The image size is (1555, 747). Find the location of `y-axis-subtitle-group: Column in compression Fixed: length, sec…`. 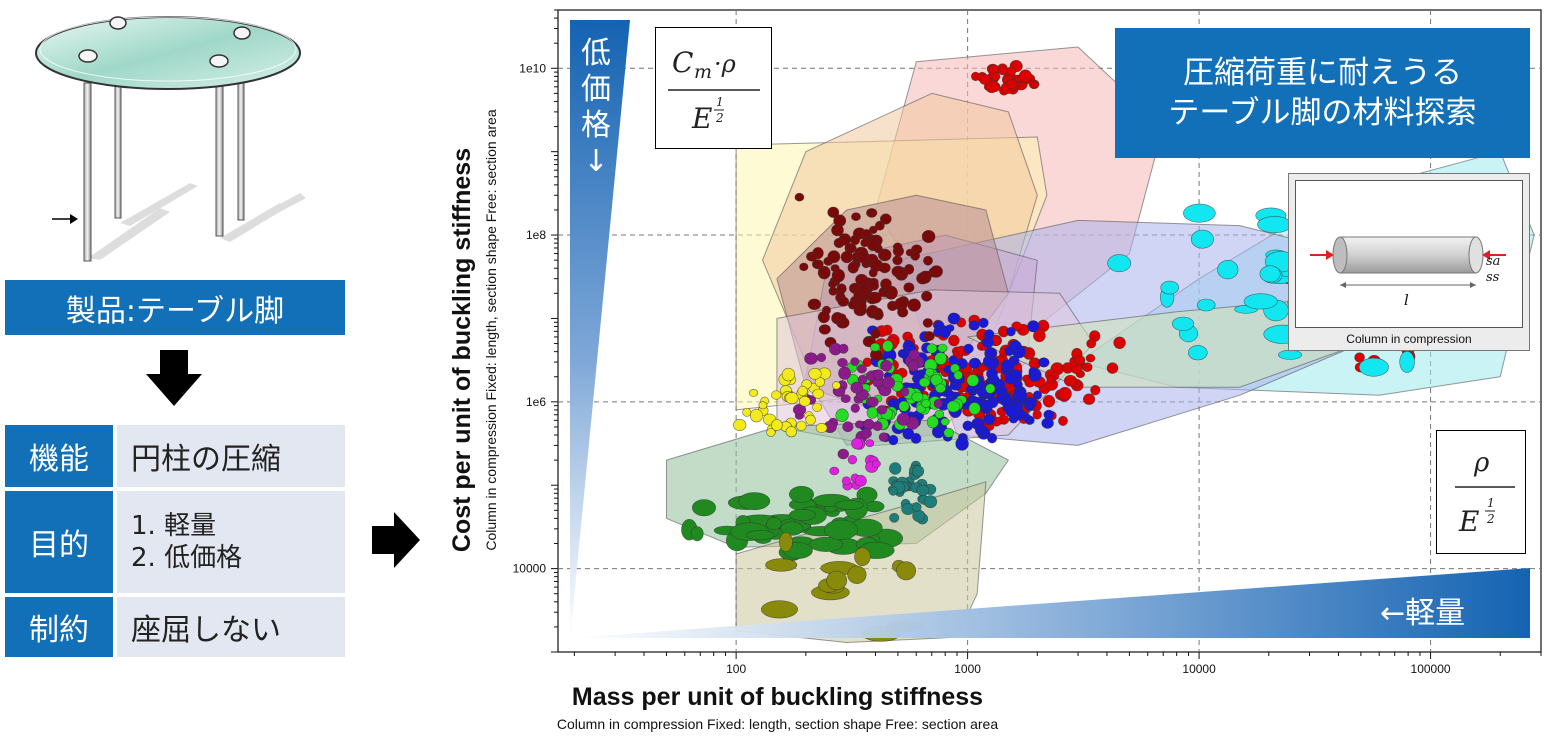

y-axis-subtitle-group: Column in compression Fixed: length, sec… is located at coordinates (491, 329).